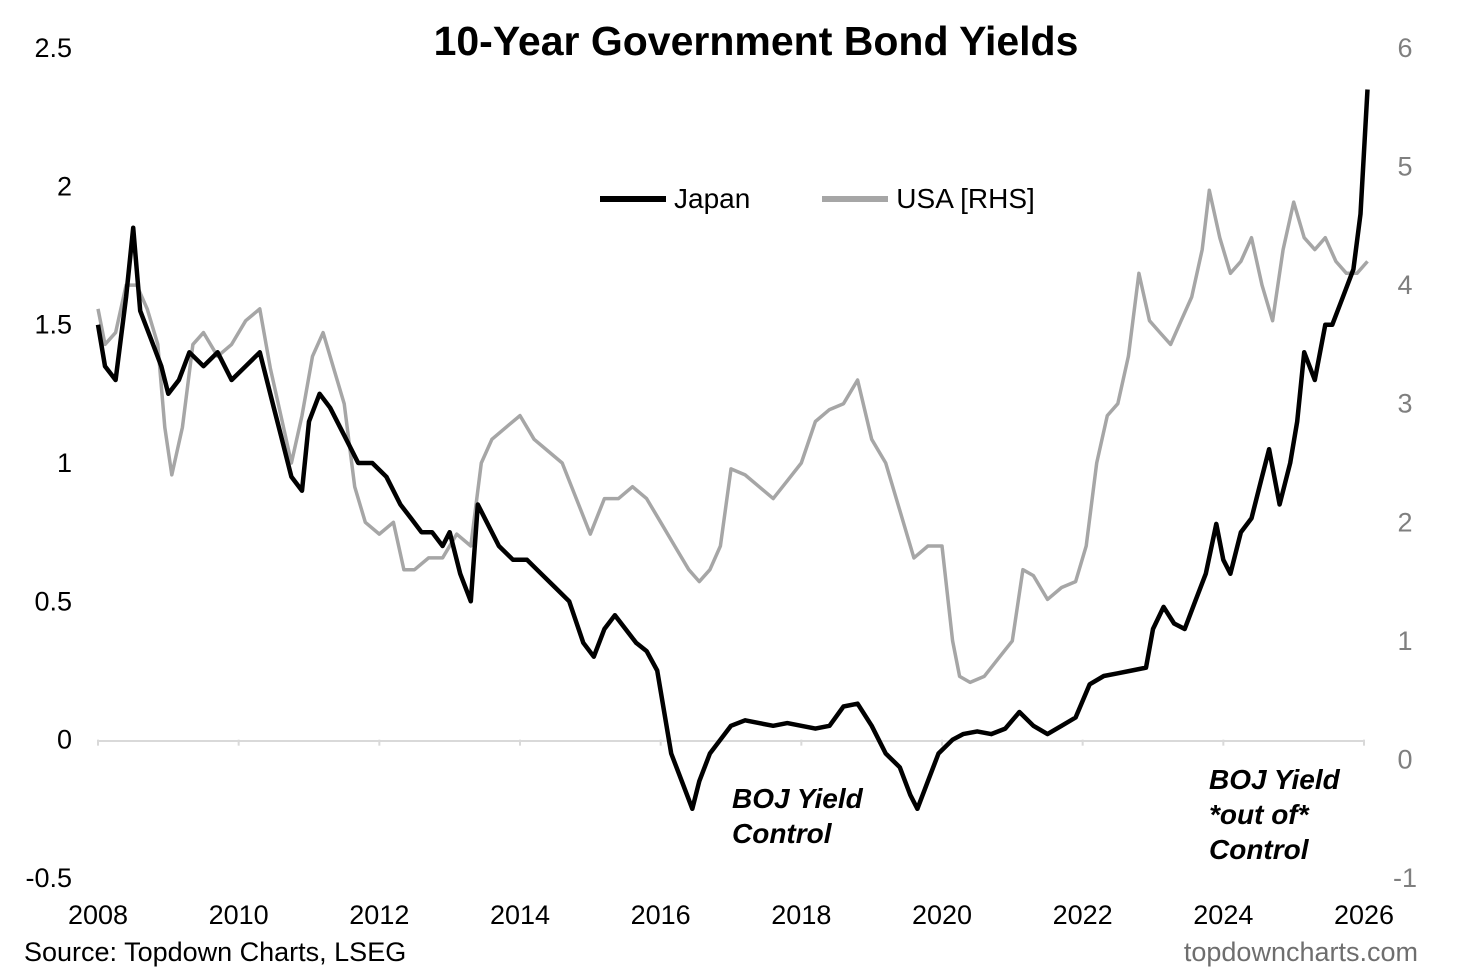 Image resolution: width=1462 pixels, height=975 pixels. I want to click on x-tick-label: 2020, so click(942, 915).